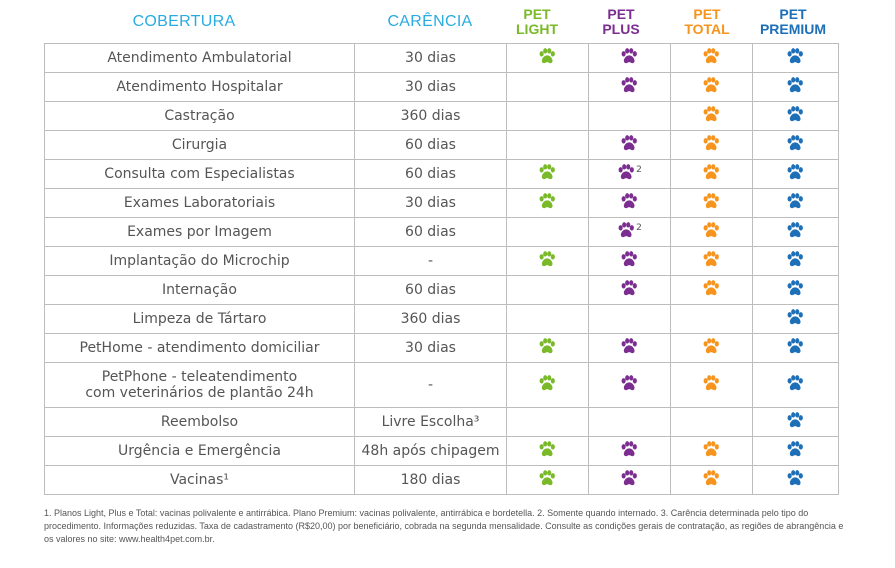 This screenshot has width=895, height=568. Describe the element at coordinates (430, 422) in the screenshot. I see `waiting-period: Livre Escolha³` at that location.